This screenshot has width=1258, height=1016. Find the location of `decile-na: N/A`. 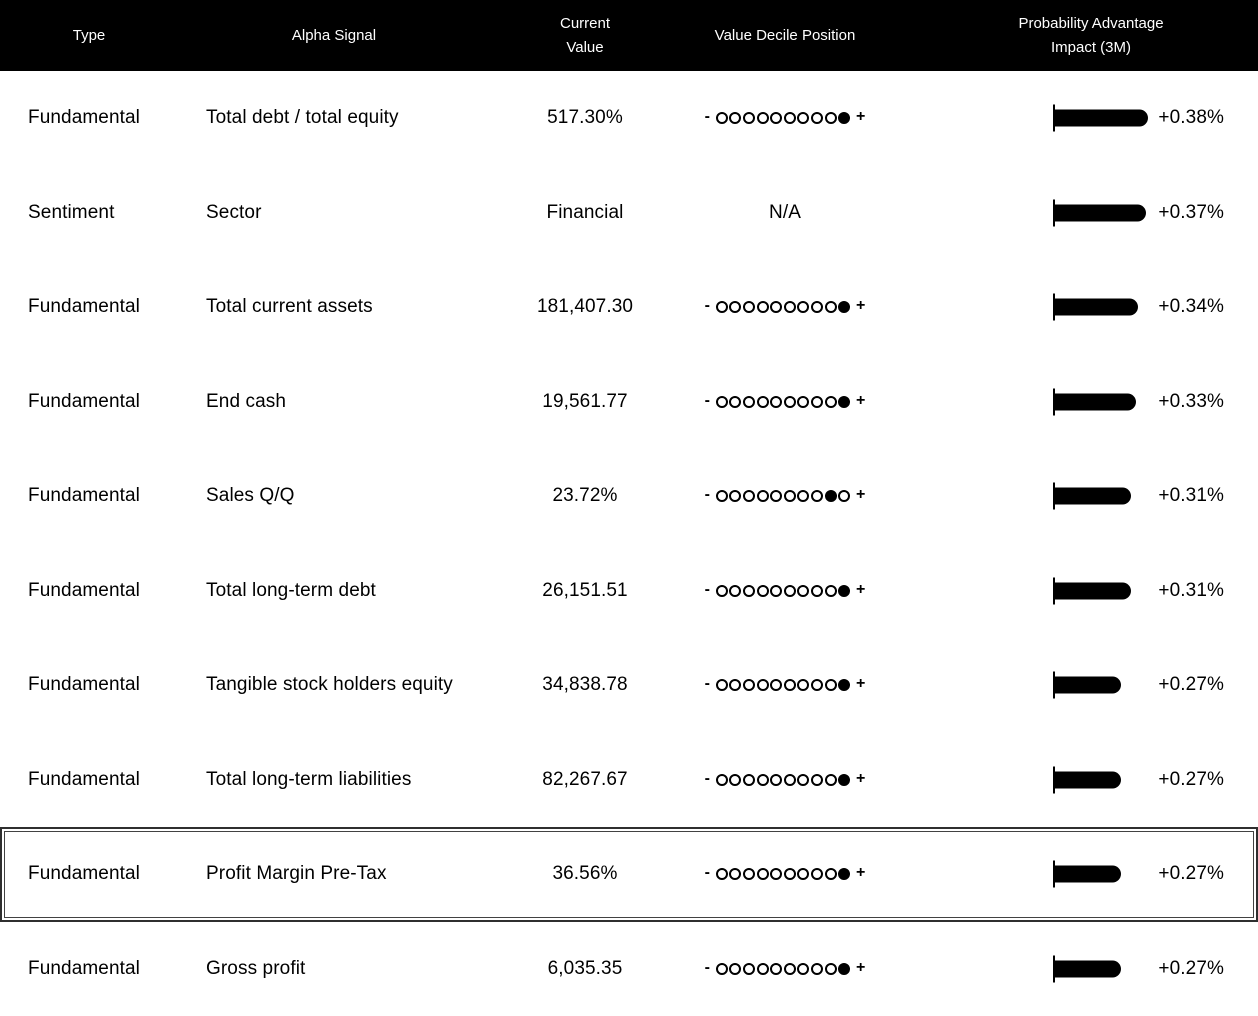

decile-na: N/A is located at coordinates (785, 212).